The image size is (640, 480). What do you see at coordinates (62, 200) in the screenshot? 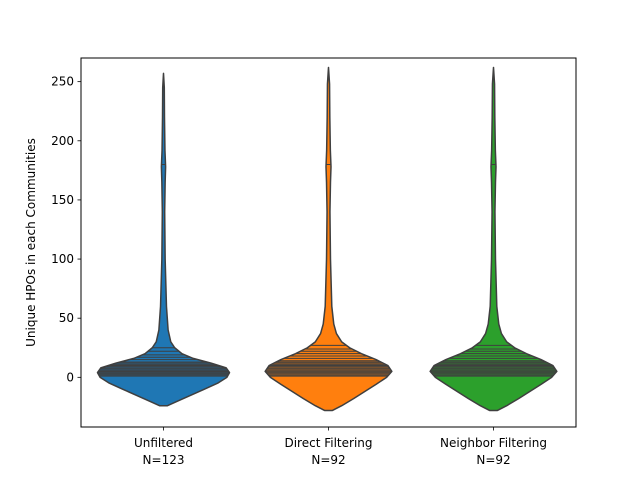
I see `y-tick-label: 150` at bounding box center [62, 200].